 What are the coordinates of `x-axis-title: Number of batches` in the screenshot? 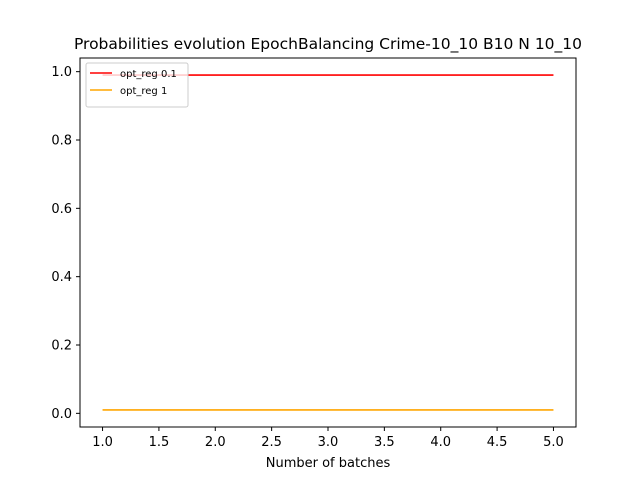 It's located at (328, 463).